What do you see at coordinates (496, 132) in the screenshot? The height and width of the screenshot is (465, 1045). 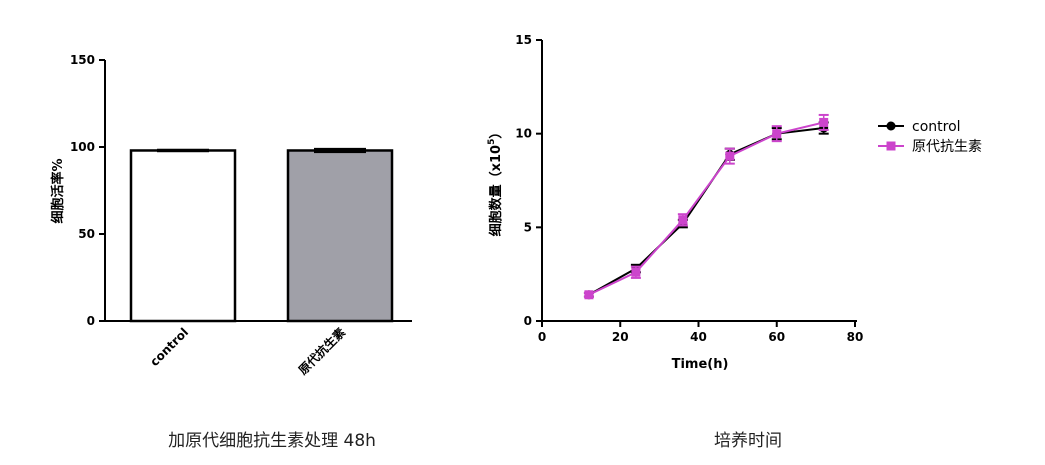 I see `line-y-axis-label-close: ）` at bounding box center [496, 132].